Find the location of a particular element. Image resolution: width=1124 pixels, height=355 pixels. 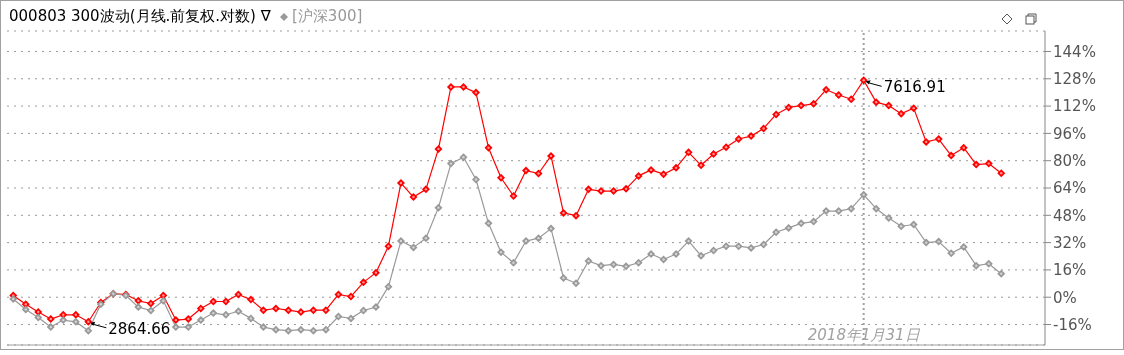

legend-label: [沪深300] is located at coordinates (327, 16).